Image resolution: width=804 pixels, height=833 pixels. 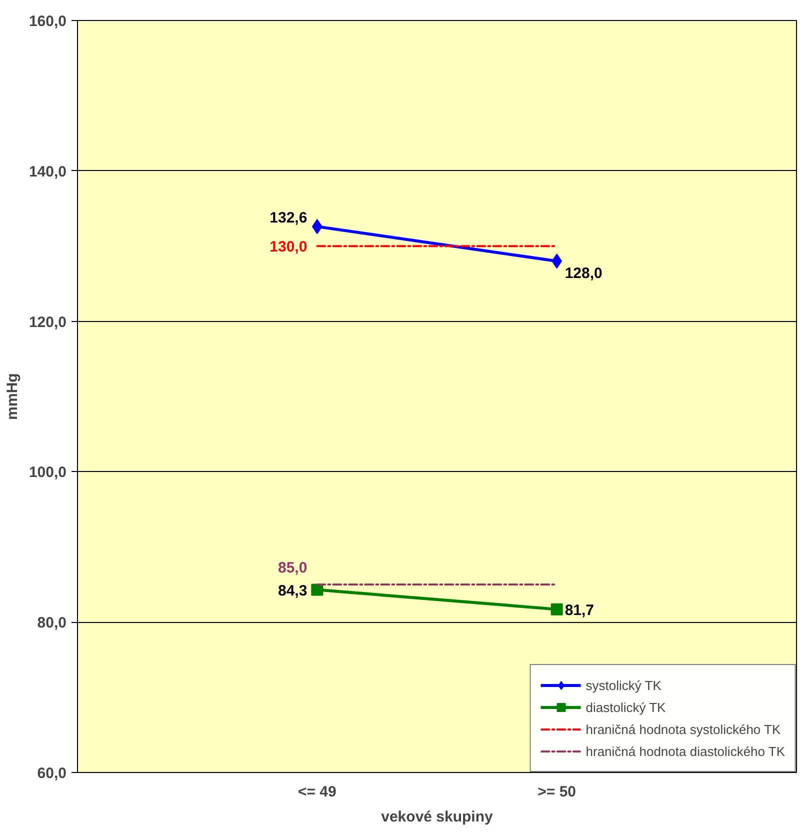 What do you see at coordinates (685, 751) in the screenshot?
I see `legend-label: hraničná hodnota diastolického TK` at bounding box center [685, 751].